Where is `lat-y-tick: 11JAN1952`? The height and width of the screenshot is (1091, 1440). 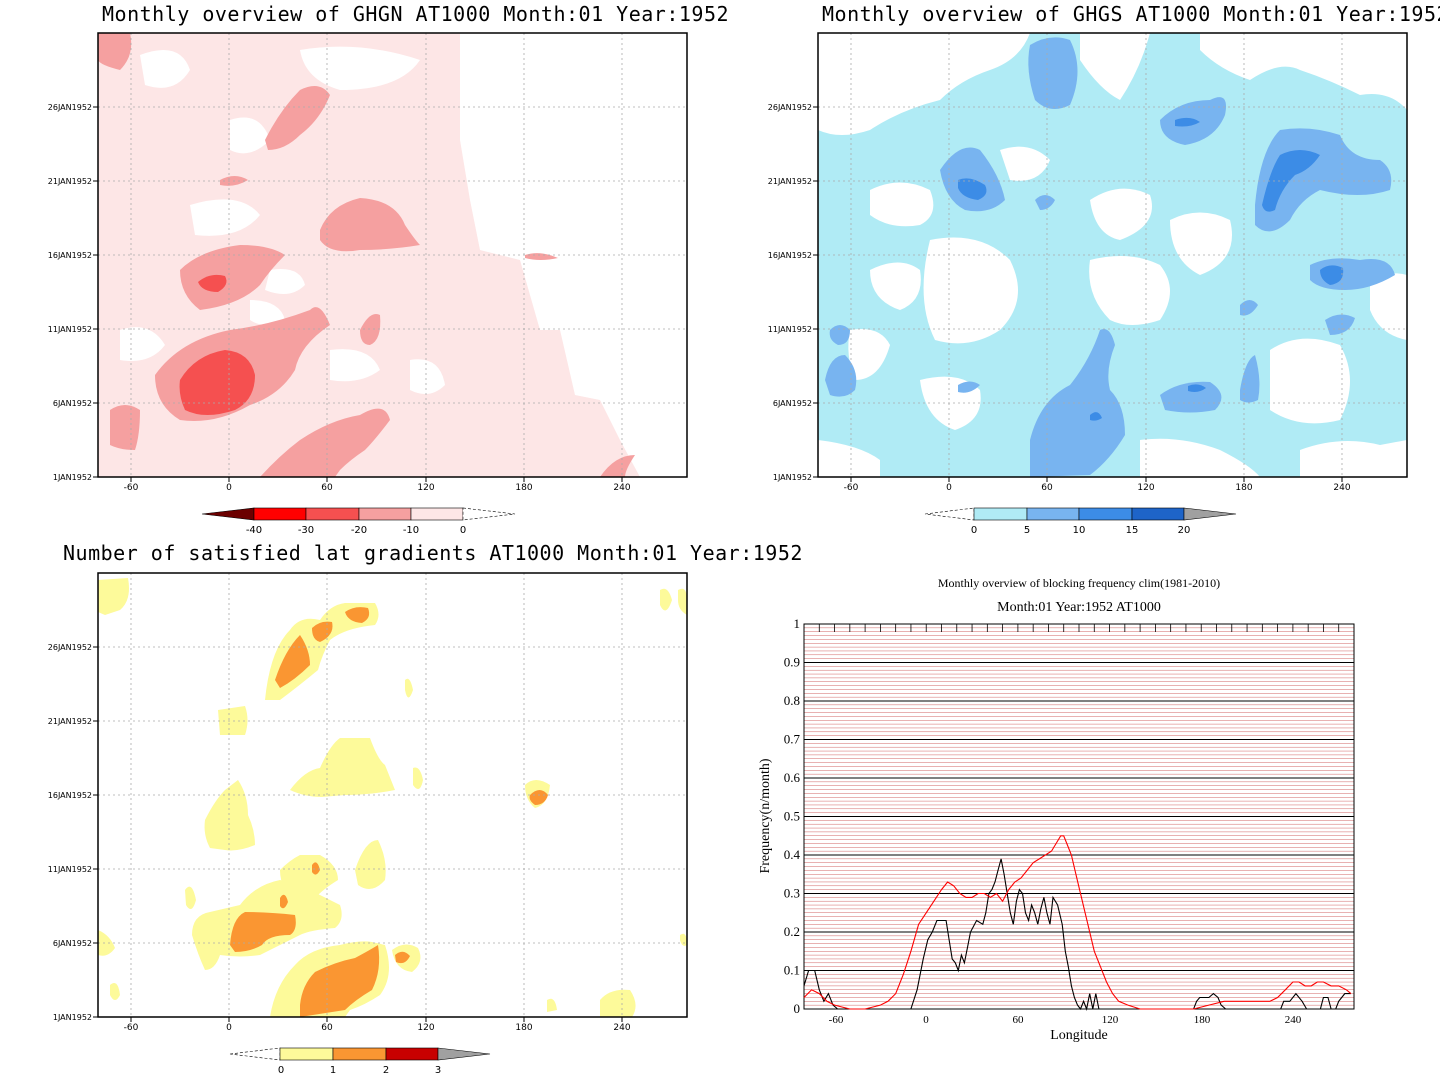
lat-y-tick: 11JAN1952 is located at coordinates (70, 869).